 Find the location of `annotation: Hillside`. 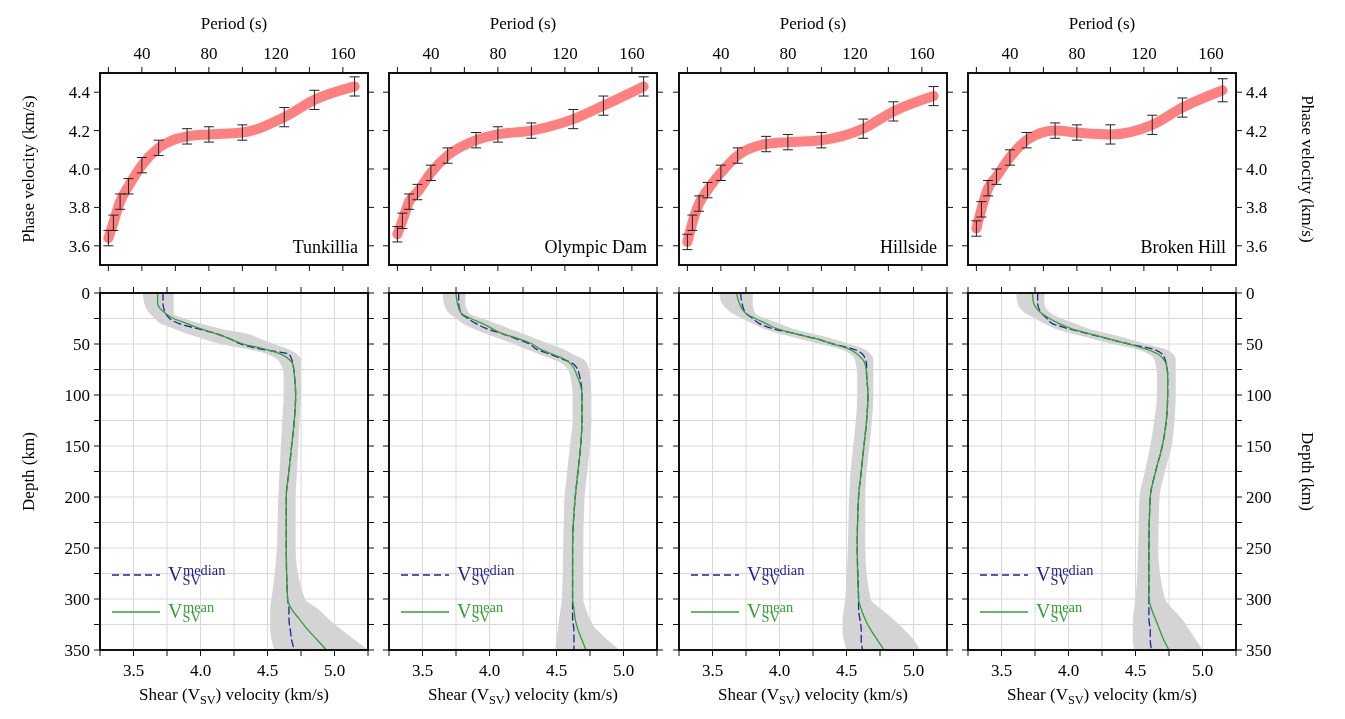

annotation: Hillside is located at coordinates (909, 247).